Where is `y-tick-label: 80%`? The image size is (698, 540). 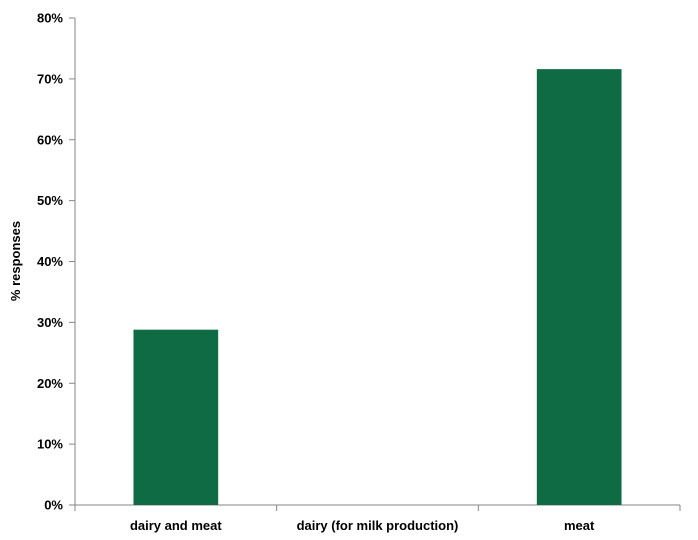
y-tick-label: 80% is located at coordinates (50, 18).